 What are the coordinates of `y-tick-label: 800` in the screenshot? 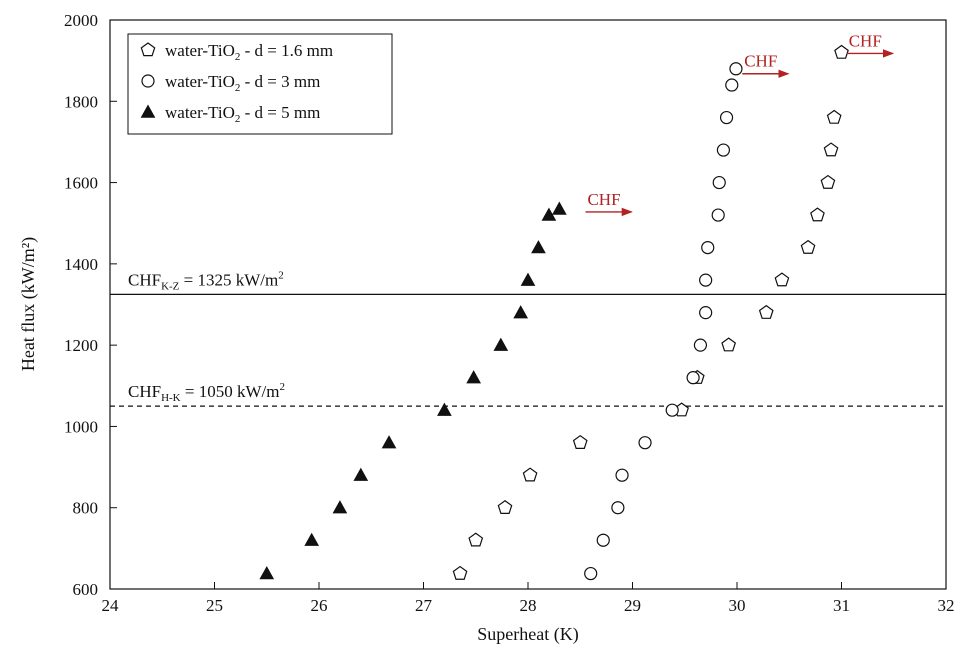 It's located at (86, 508).